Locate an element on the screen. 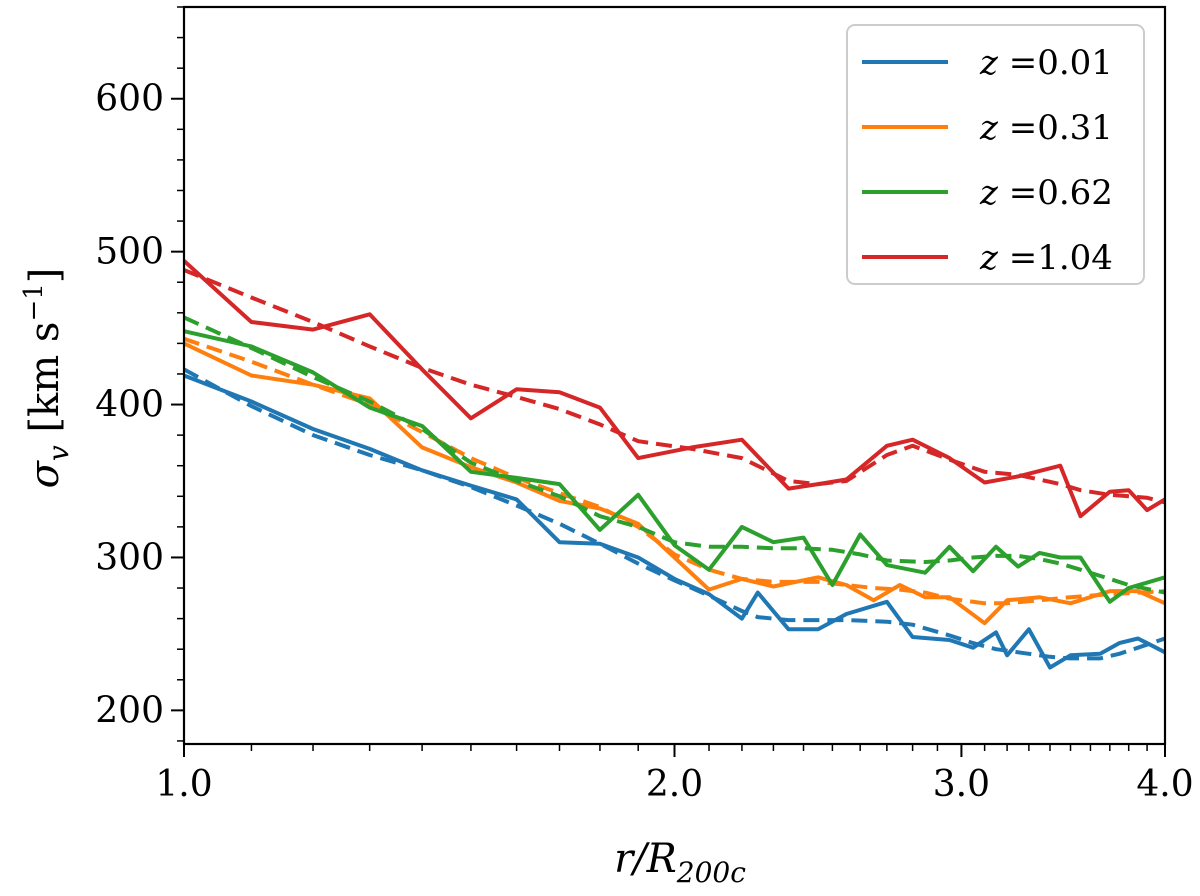 The image size is (1200, 896). legend-label-2: z =0.62 is located at coordinates (1046, 193).